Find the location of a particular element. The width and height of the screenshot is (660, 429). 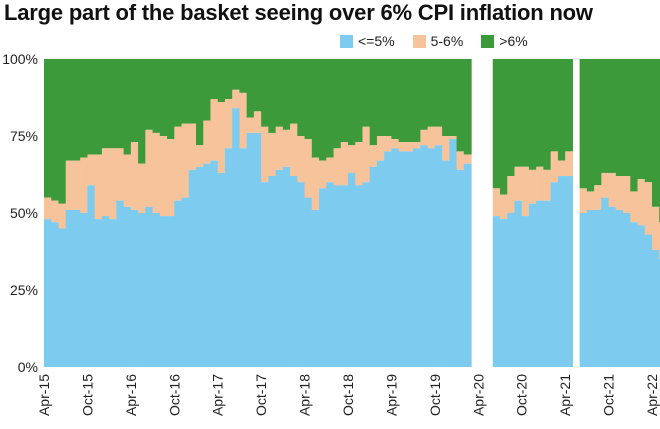

x-tick-label: Apr-16 is located at coordinates (131, 395).